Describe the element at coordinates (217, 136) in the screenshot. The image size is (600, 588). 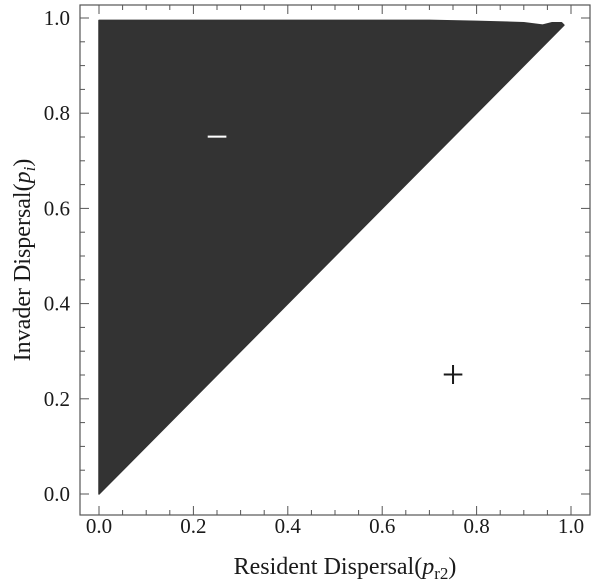
I see `region-1-sign: −` at that location.